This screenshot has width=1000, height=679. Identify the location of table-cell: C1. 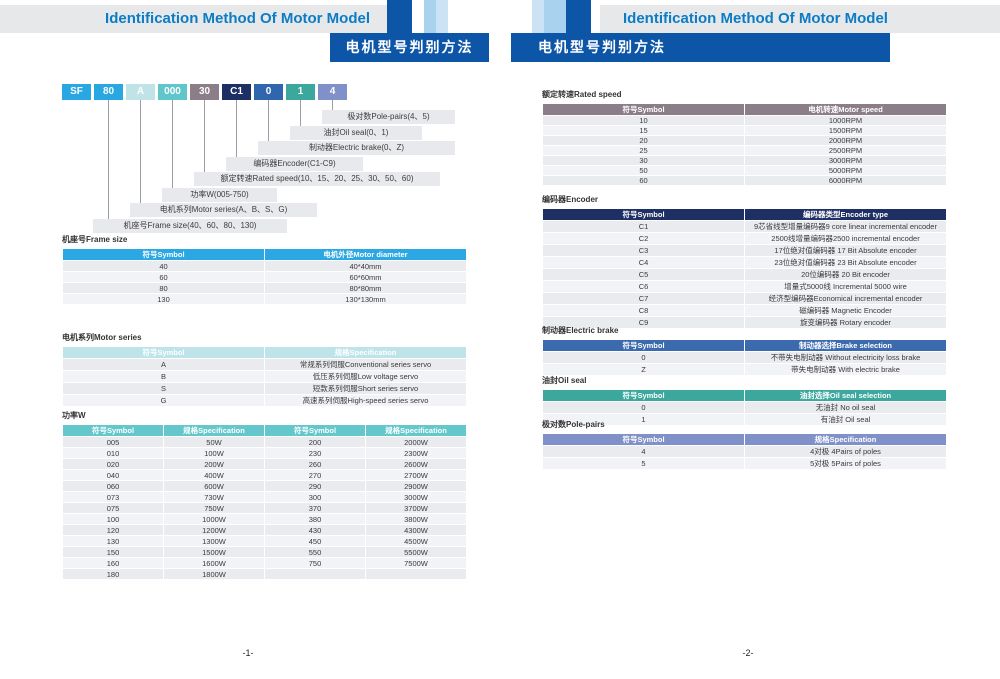
(643, 226).